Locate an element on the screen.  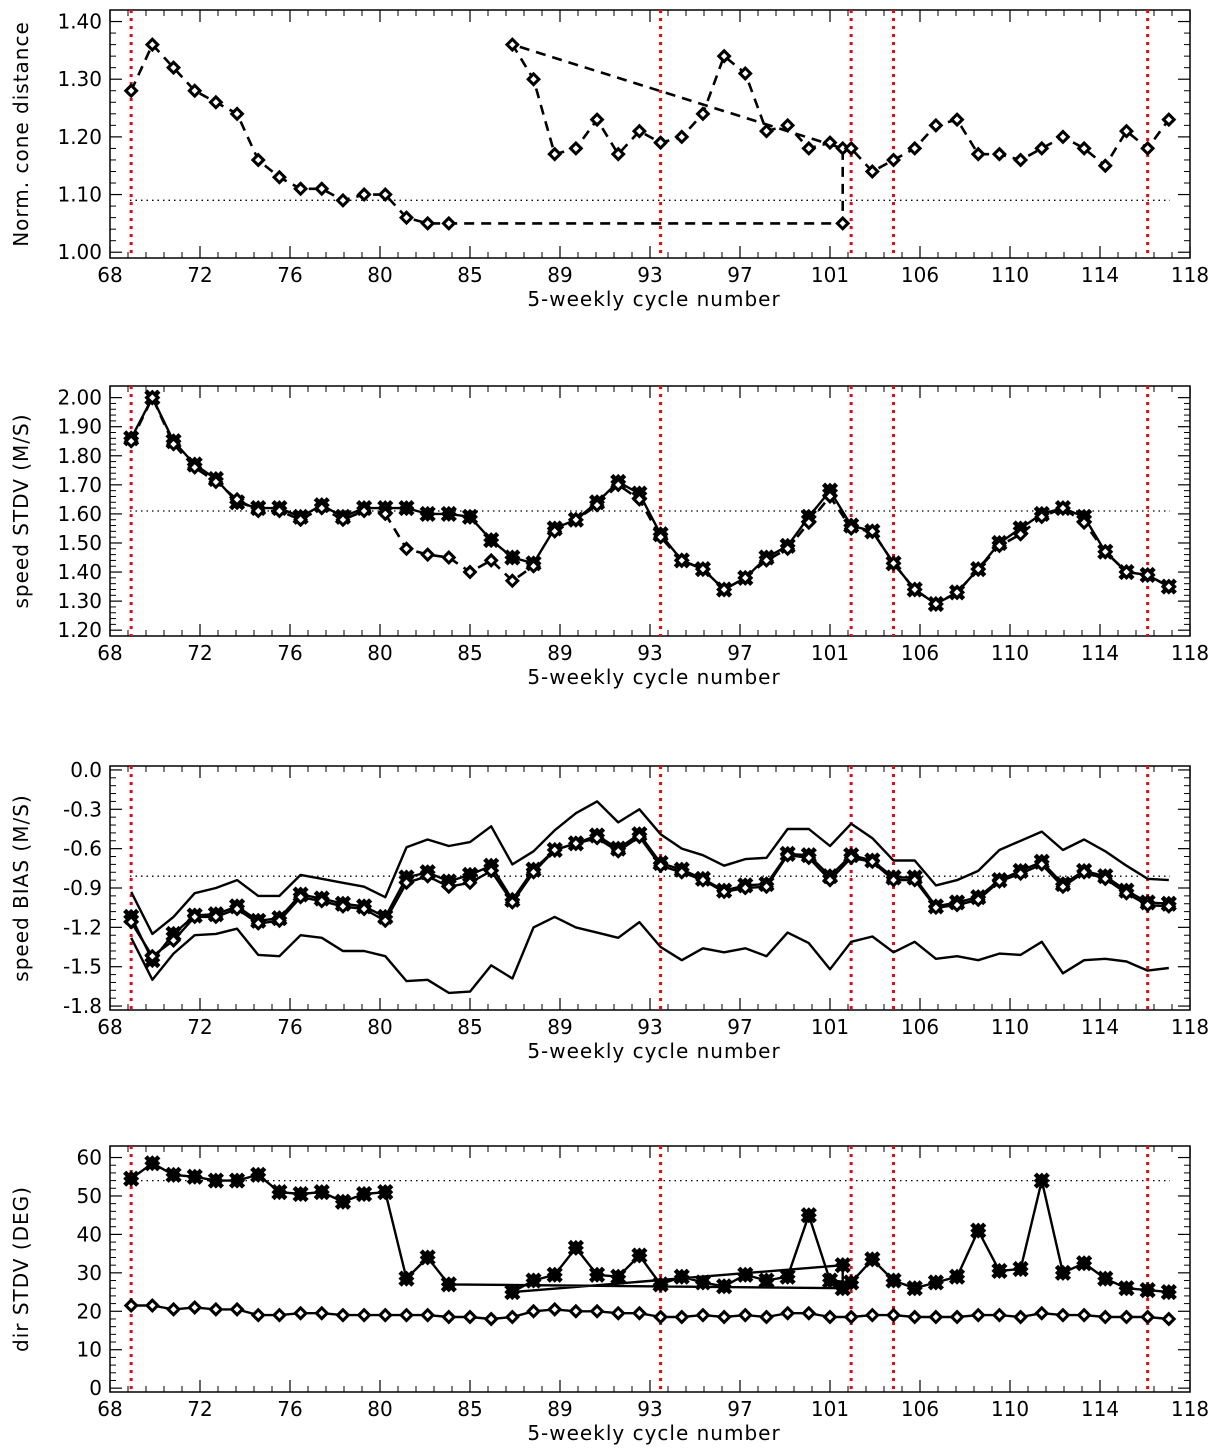
x-tick-label: 110 is located at coordinates (1010, 1027).